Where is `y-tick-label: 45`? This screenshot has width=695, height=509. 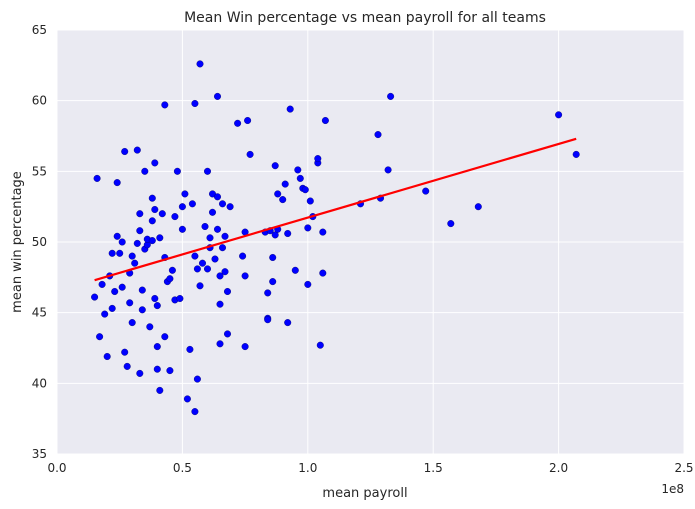 y-tick-label: 45 is located at coordinates (39, 313).